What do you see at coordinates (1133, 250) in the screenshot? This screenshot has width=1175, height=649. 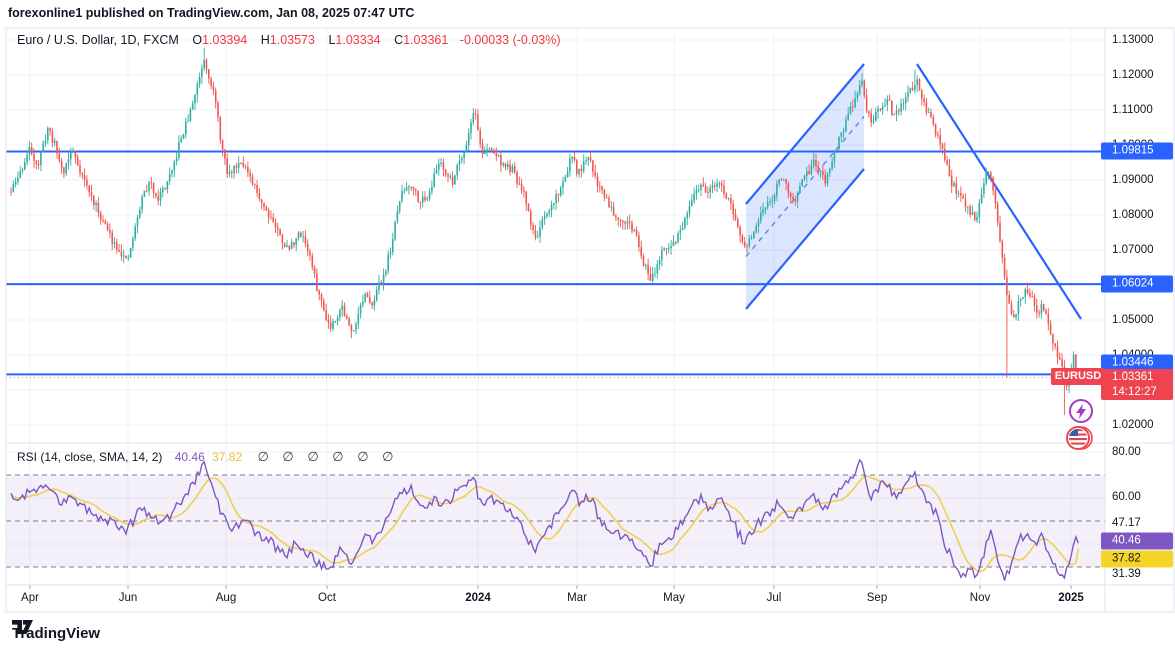 I see `price-axis-tick: 1.07000` at bounding box center [1133, 250].